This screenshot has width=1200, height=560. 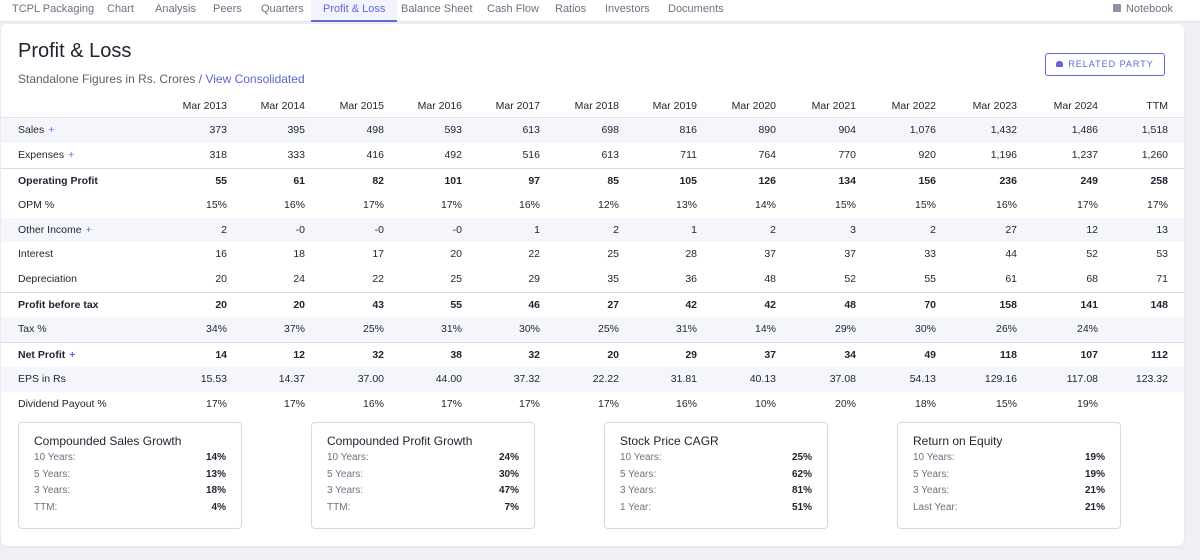 What do you see at coordinates (847, 180) in the screenshot?
I see `table-cell: 134` at bounding box center [847, 180].